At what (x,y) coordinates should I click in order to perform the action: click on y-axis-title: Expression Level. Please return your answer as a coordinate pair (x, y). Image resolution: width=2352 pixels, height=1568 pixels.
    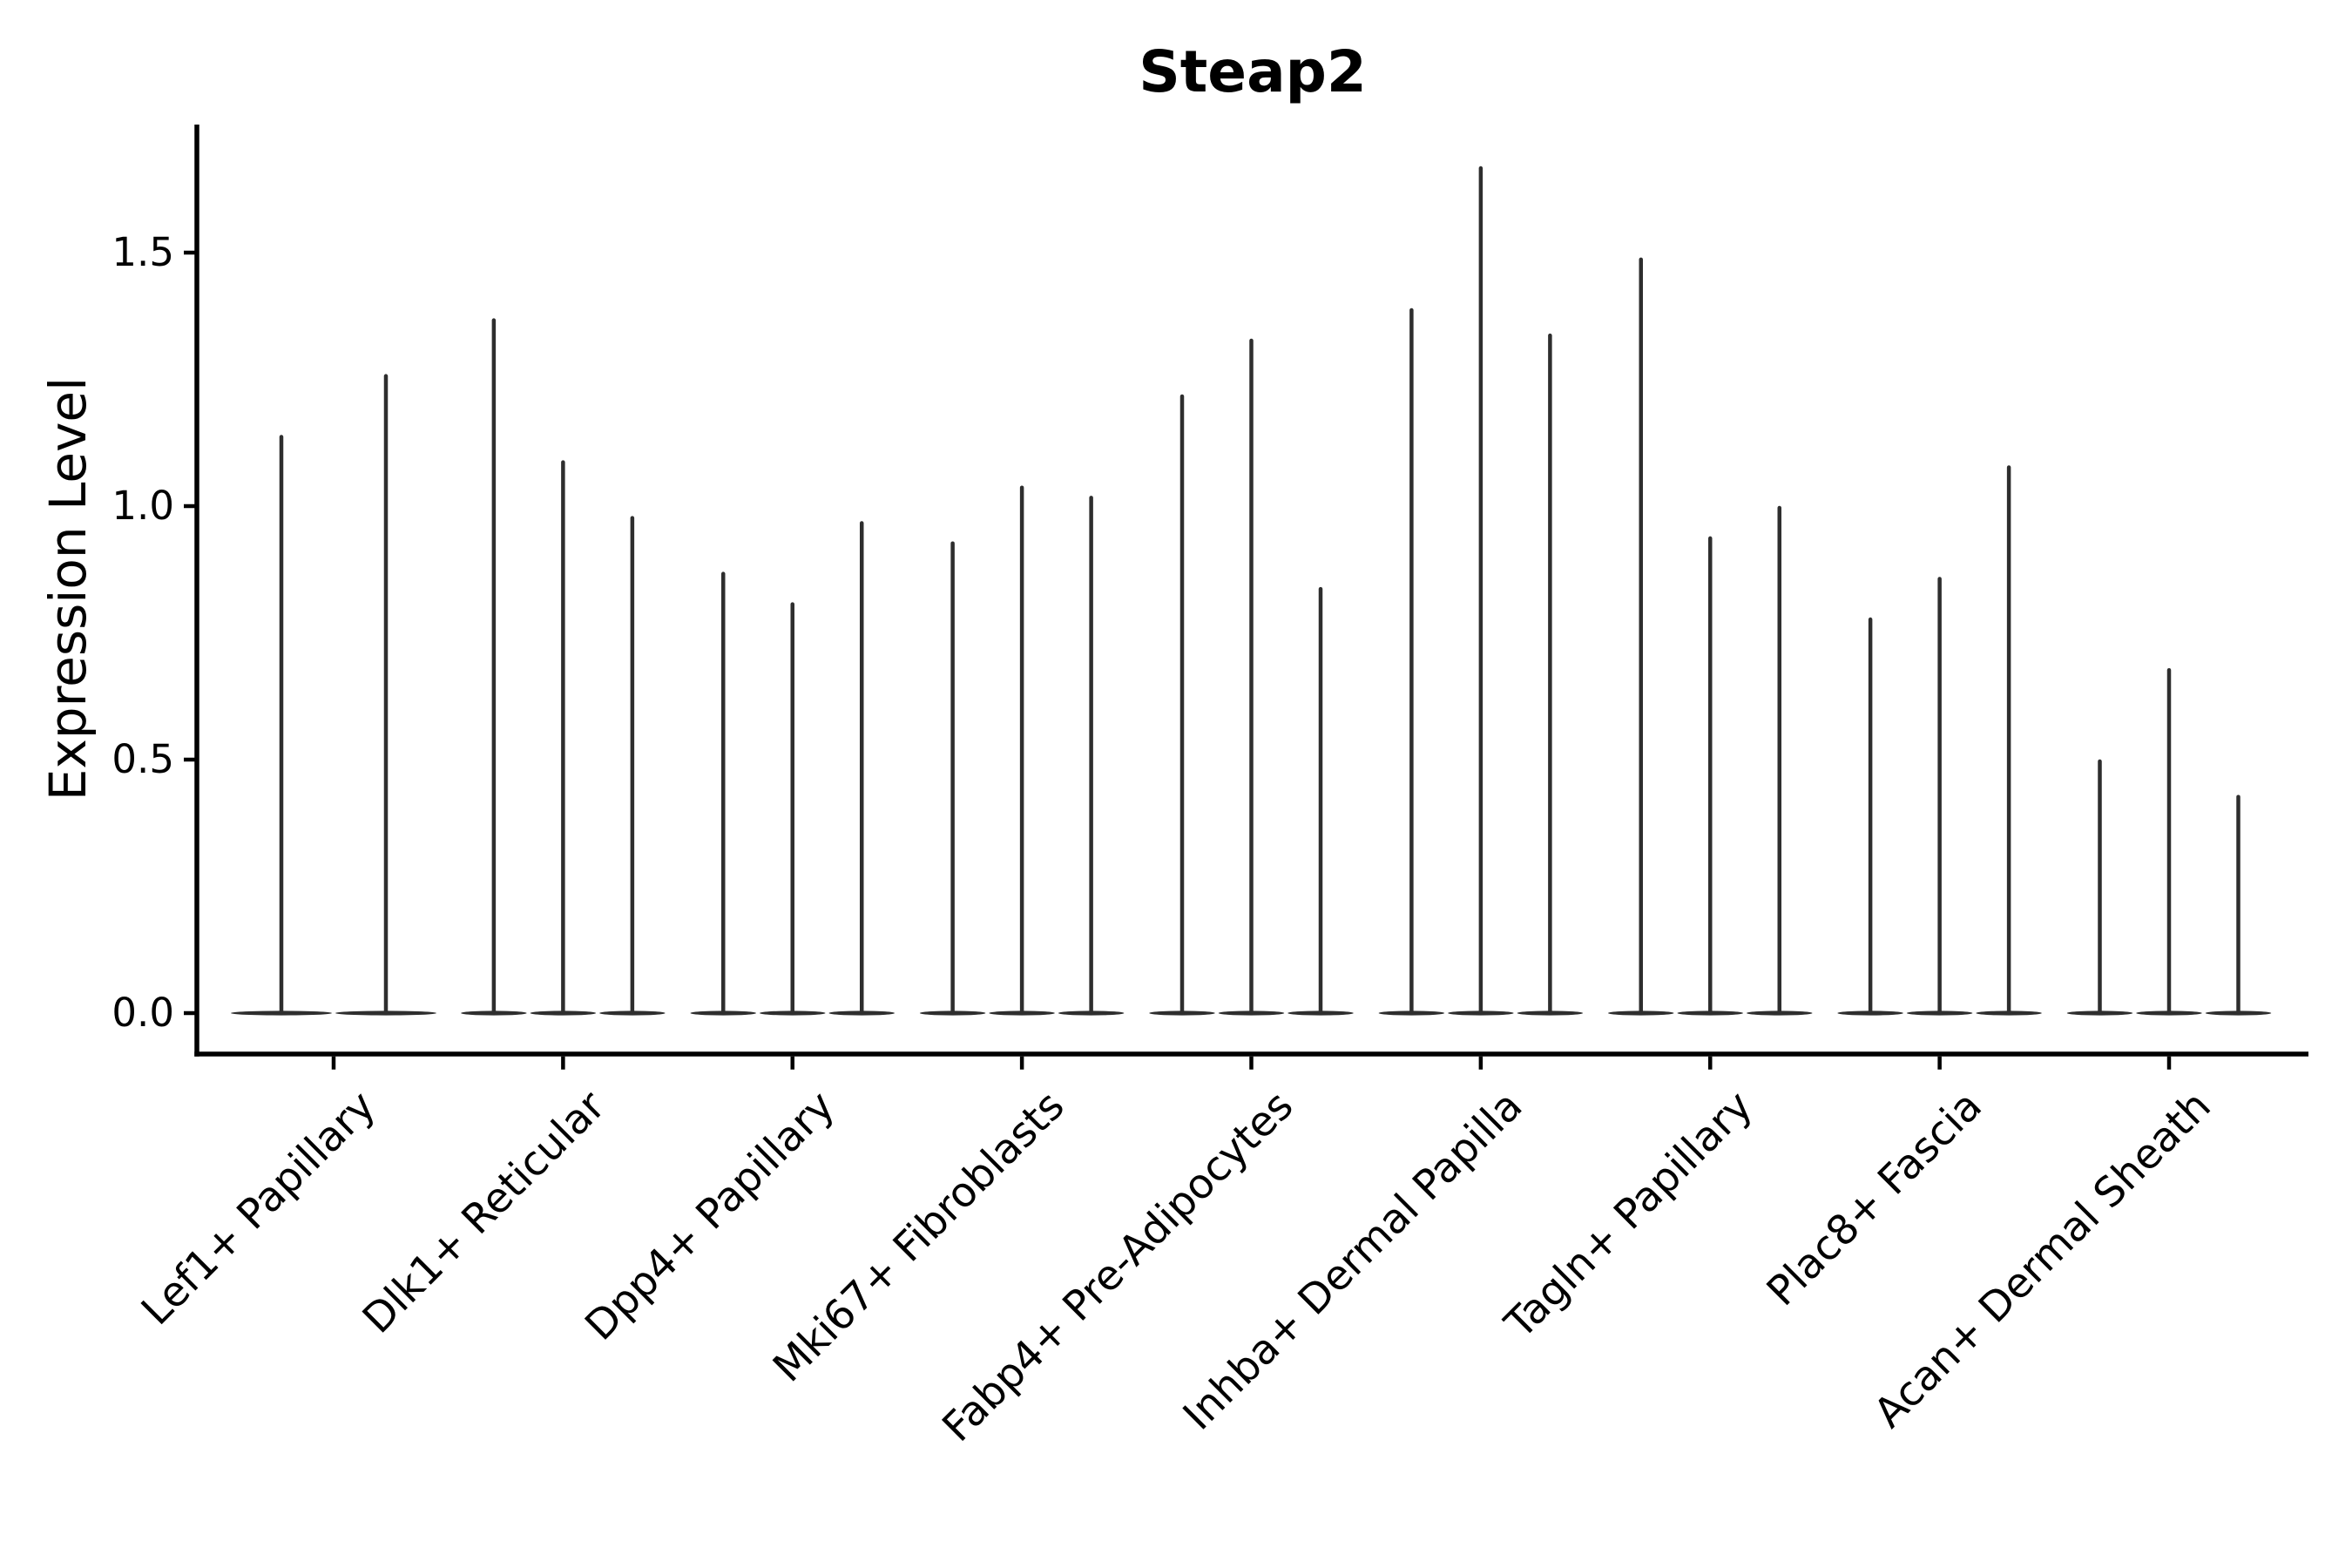
    Looking at the image, I should click on (68, 588).